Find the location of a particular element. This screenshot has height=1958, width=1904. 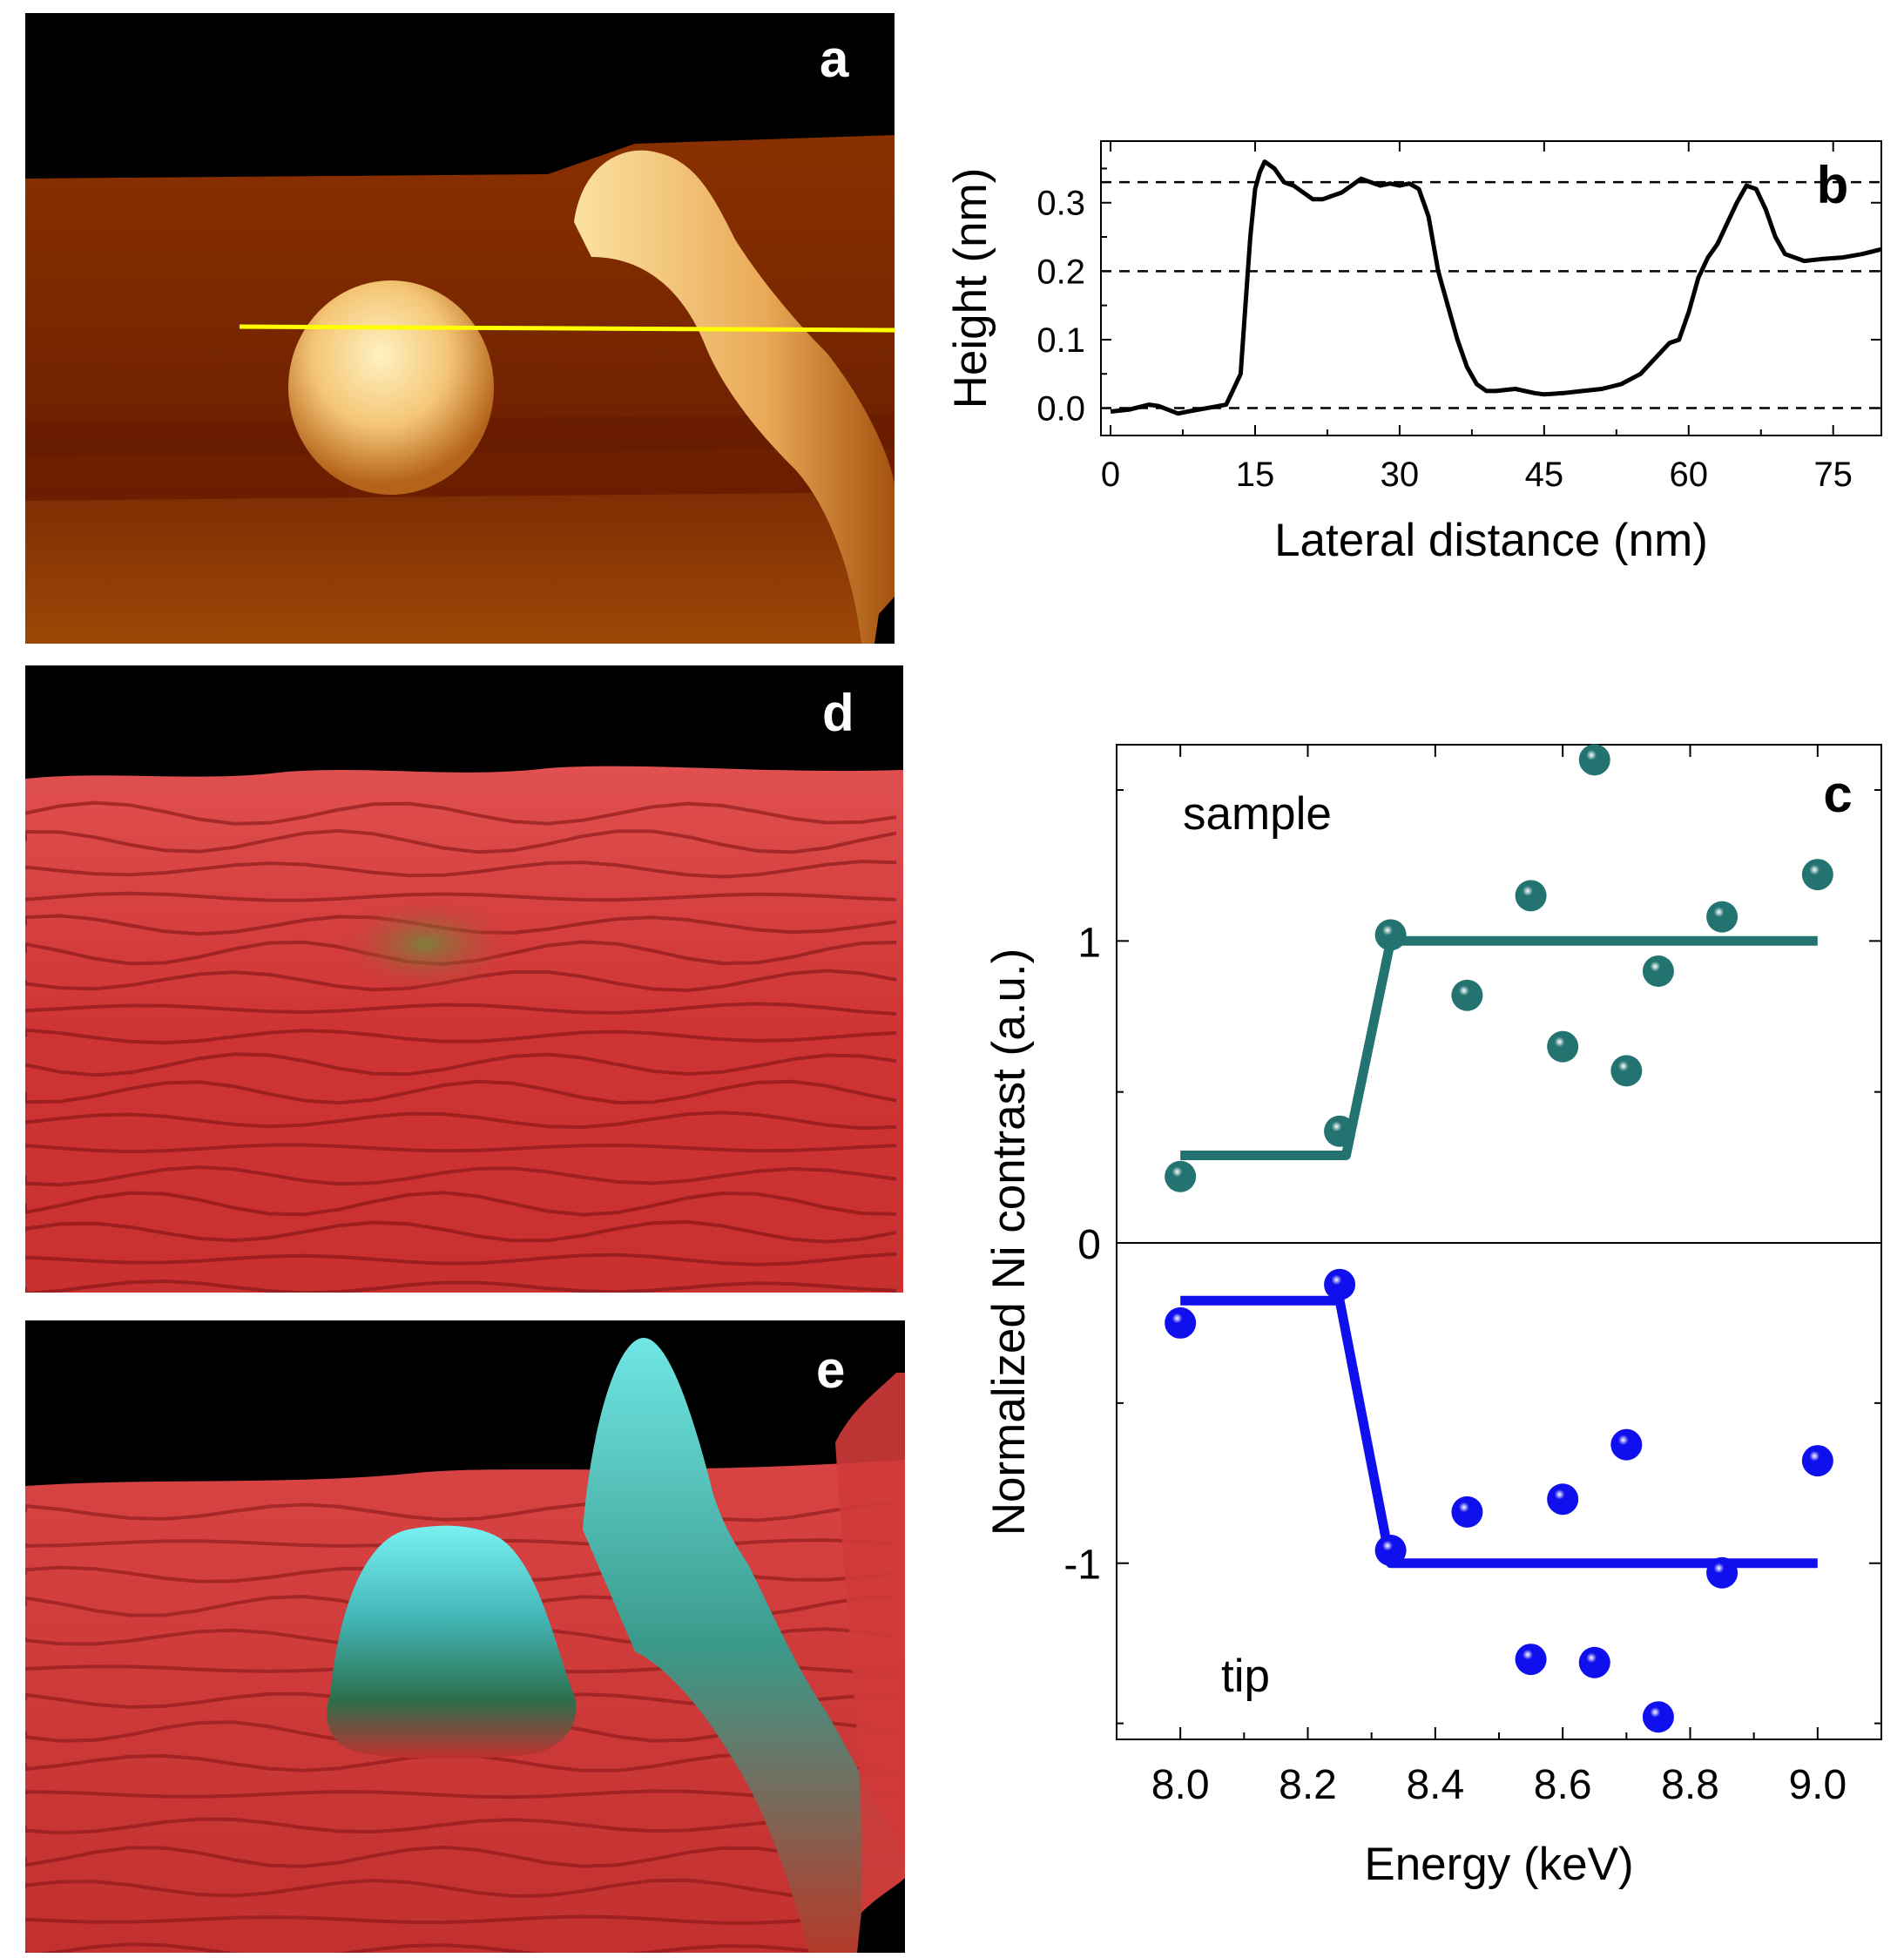

chart-b-xtick-label: 60 is located at coordinates (1689, 475).